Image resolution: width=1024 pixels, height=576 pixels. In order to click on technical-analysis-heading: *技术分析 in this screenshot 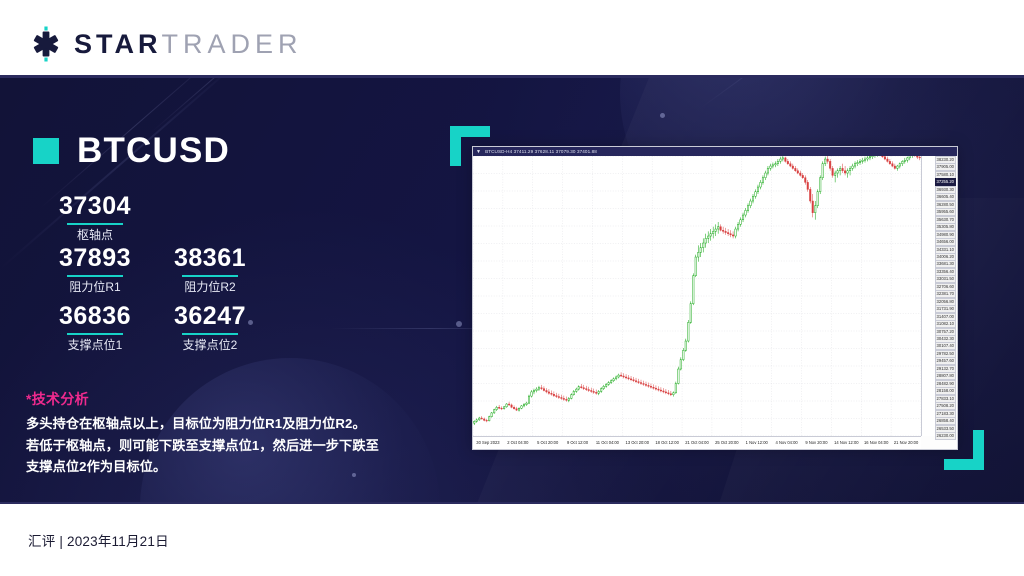, I will do `click(57, 399)`.